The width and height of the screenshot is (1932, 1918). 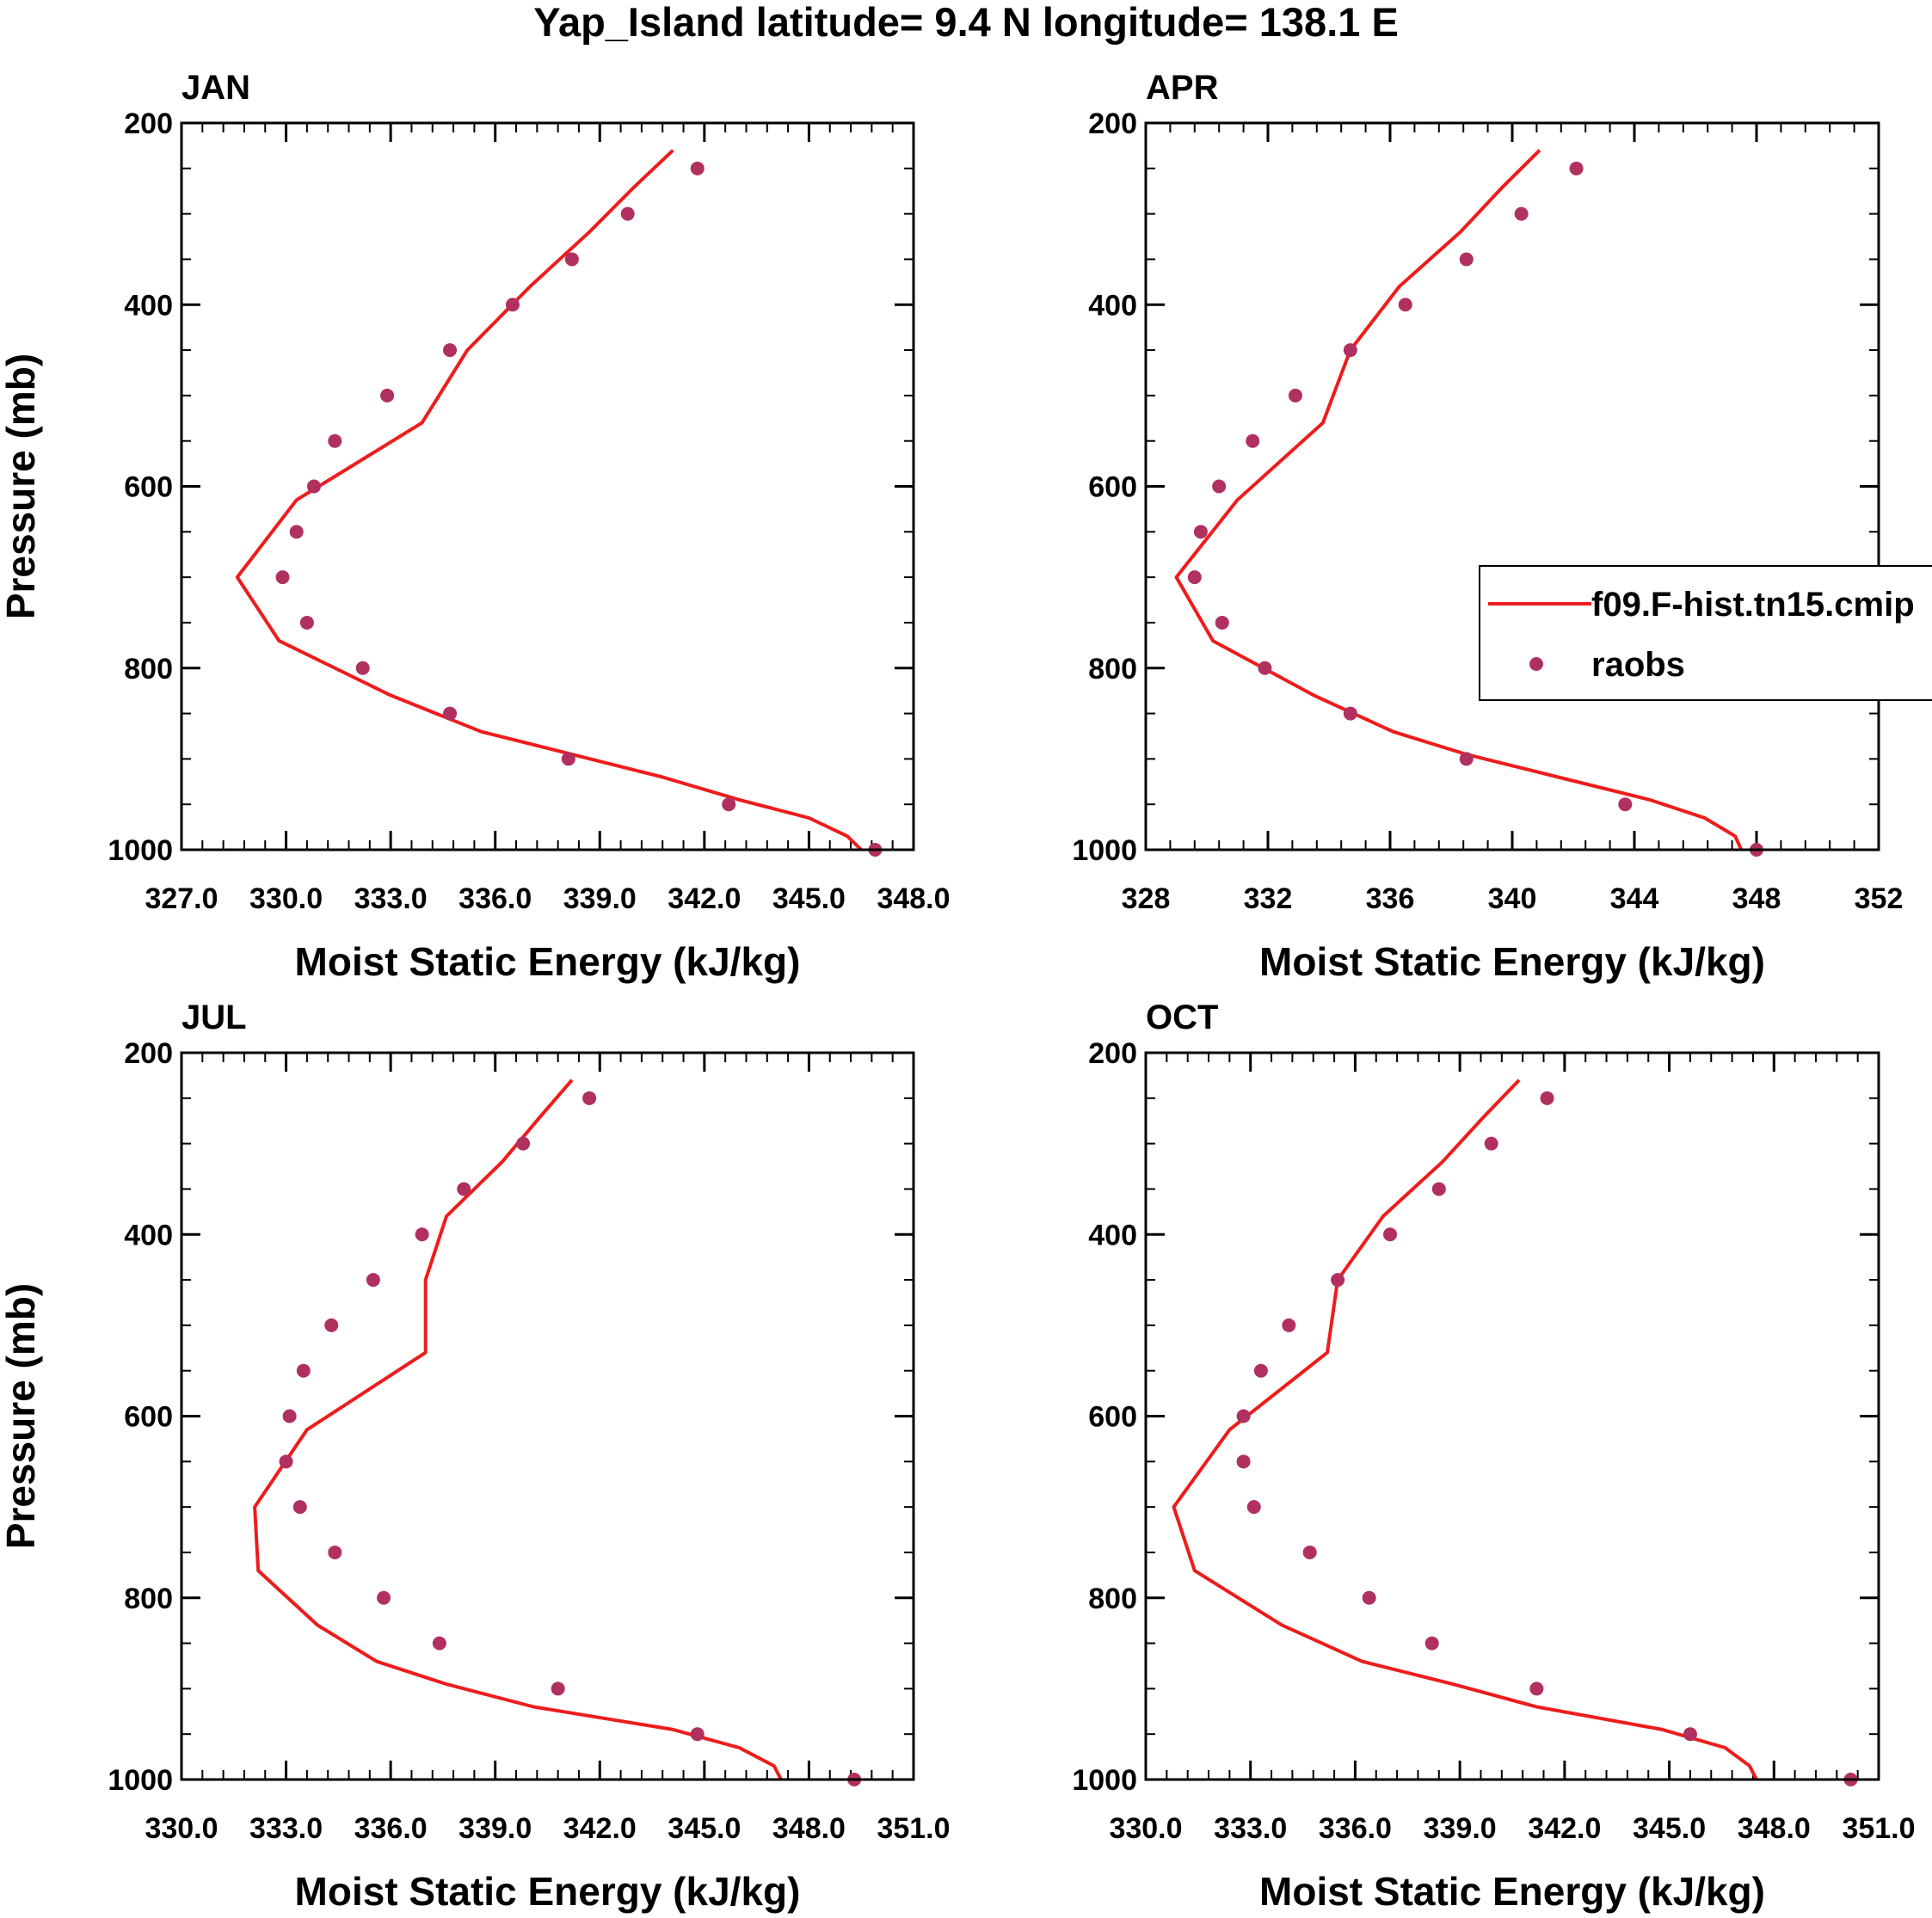 I want to click on legend-box, so click(x=1705, y=633).